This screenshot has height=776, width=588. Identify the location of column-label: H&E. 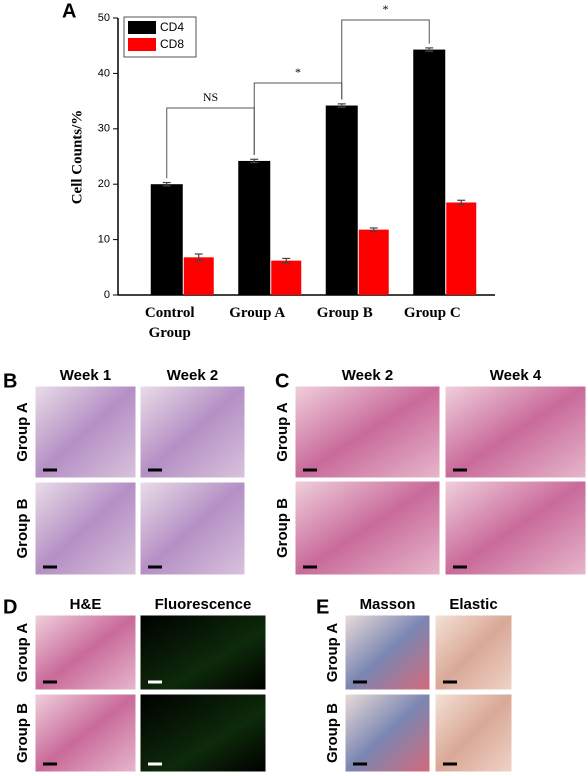
(86, 604).